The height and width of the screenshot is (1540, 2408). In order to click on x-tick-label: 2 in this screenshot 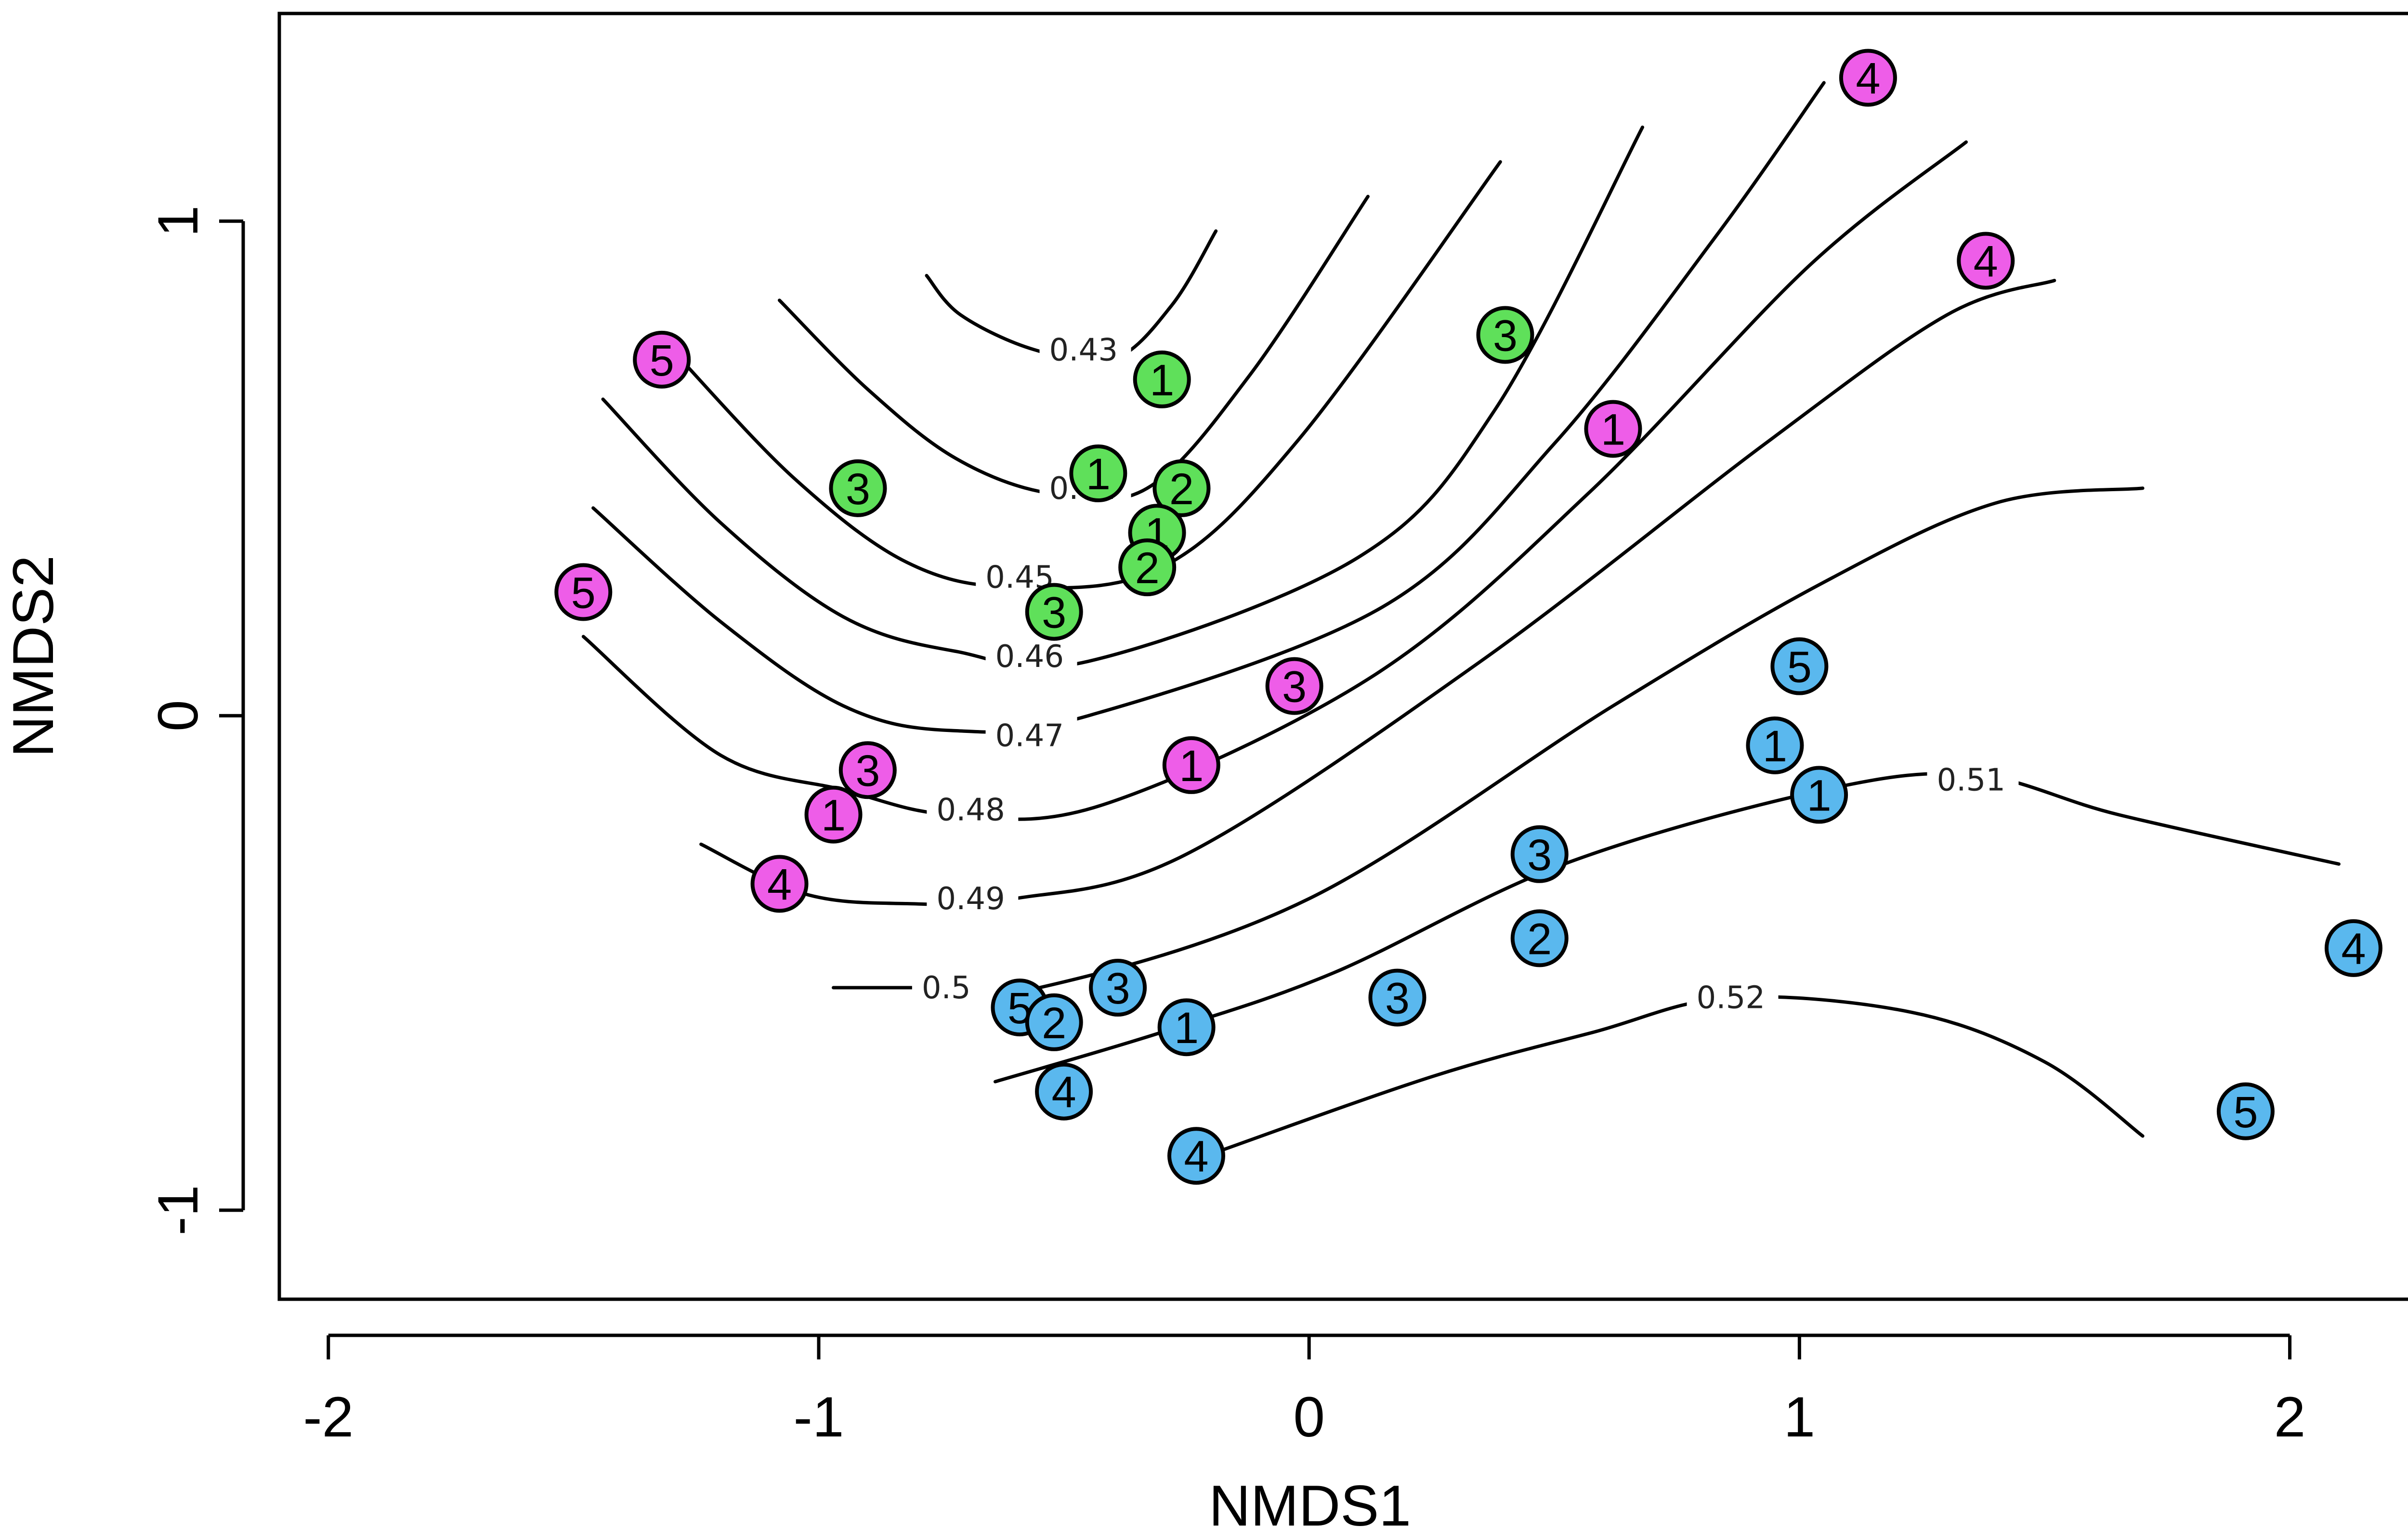, I will do `click(2290, 1417)`.